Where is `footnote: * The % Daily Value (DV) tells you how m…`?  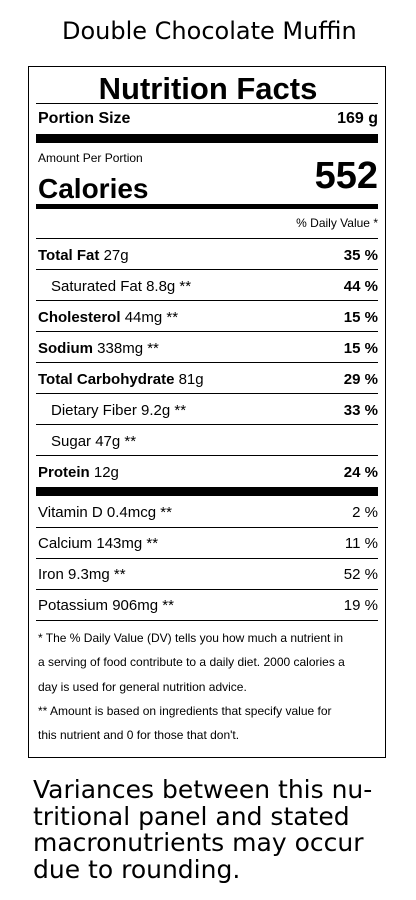
footnote: * The % Daily Value (DV) tells you how m… is located at coordinates (191, 638).